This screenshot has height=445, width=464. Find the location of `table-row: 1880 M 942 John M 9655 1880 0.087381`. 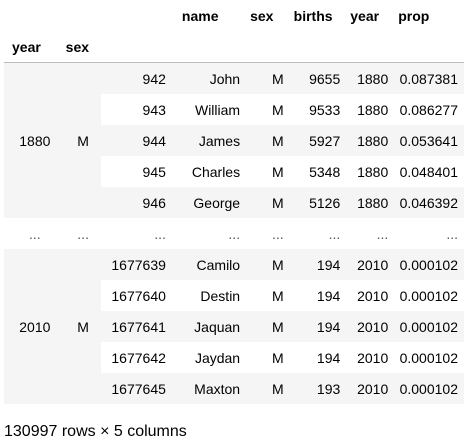

table-row: 1880 M 942 John M 9655 1880 0.087381 is located at coordinates (234, 79).